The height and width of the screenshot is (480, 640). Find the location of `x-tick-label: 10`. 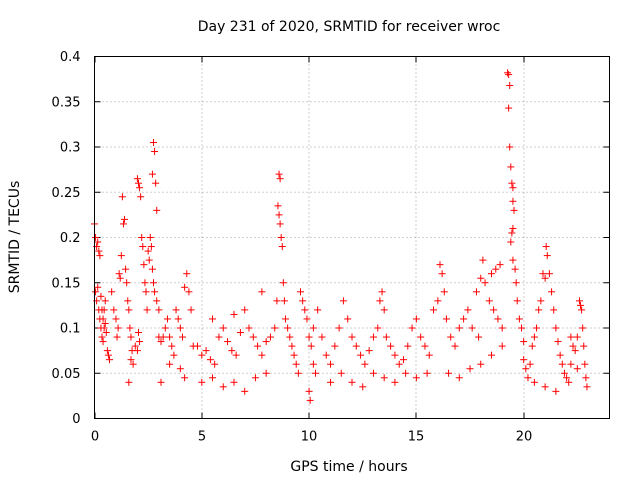

x-tick-label: 10 is located at coordinates (309, 437).